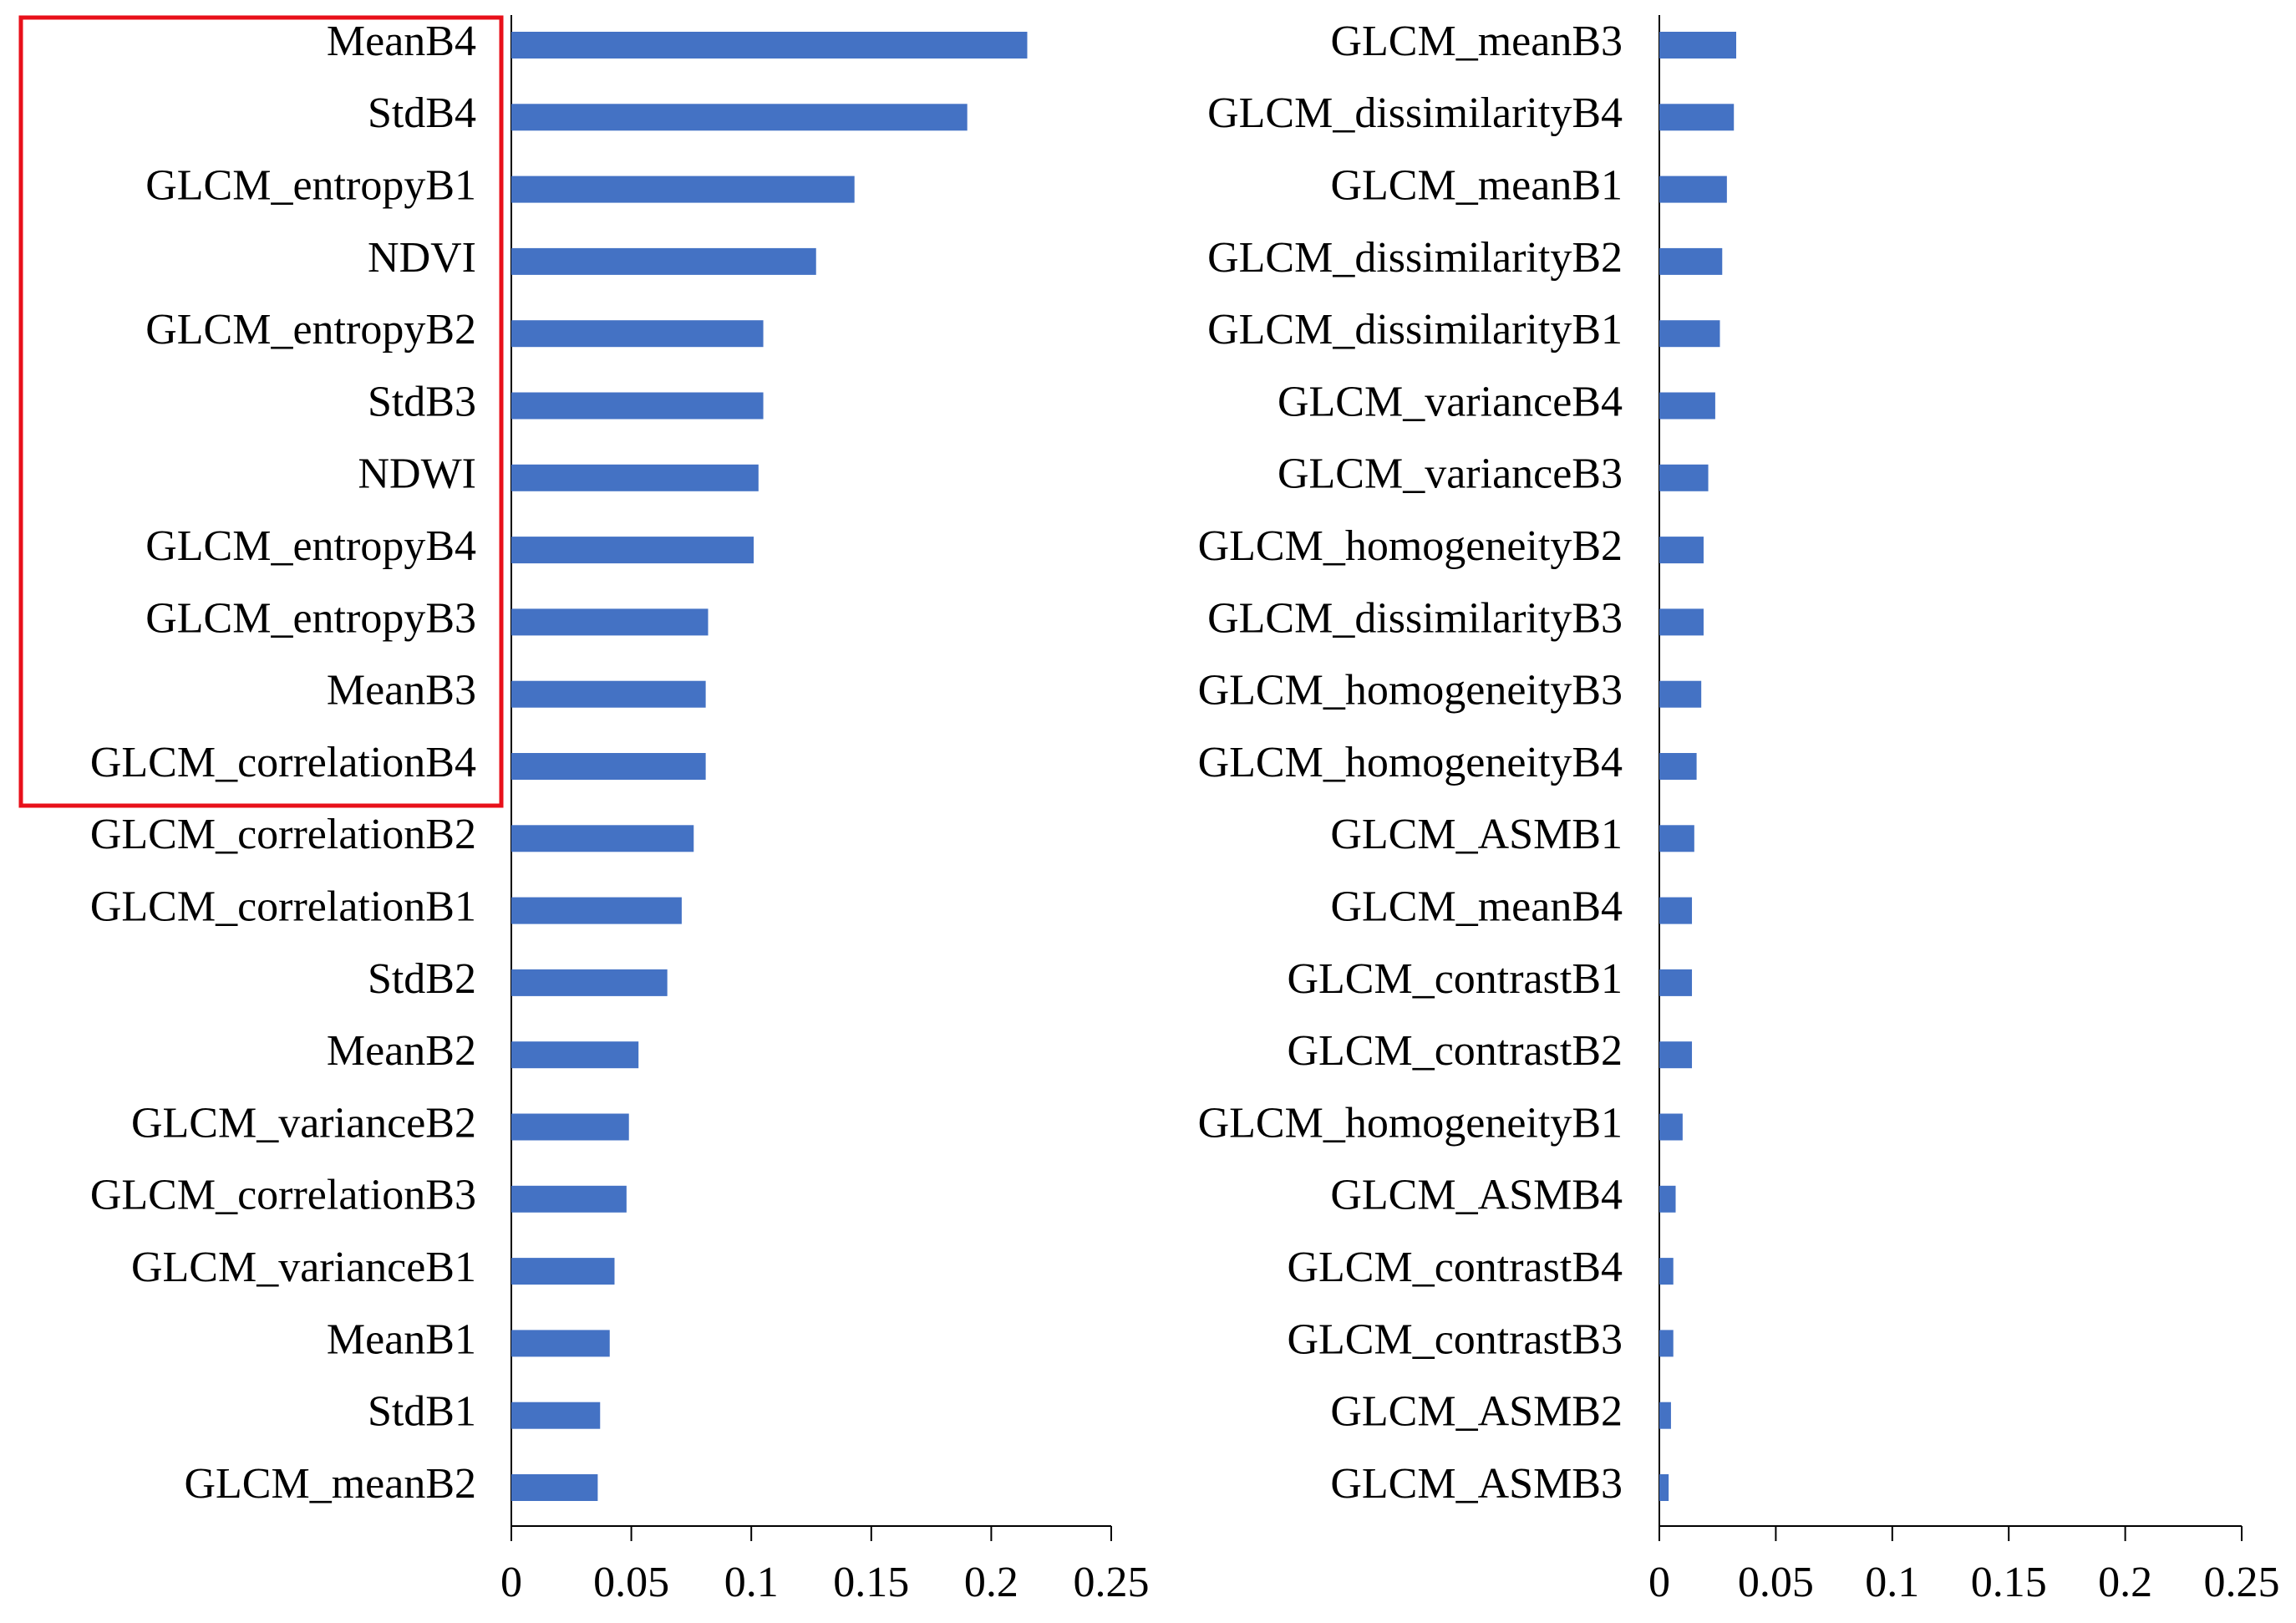 The image size is (2296, 1623). Describe the element at coordinates (1455, 1051) in the screenshot. I see `y-tick-label: GLCM_contrastB2` at that location.